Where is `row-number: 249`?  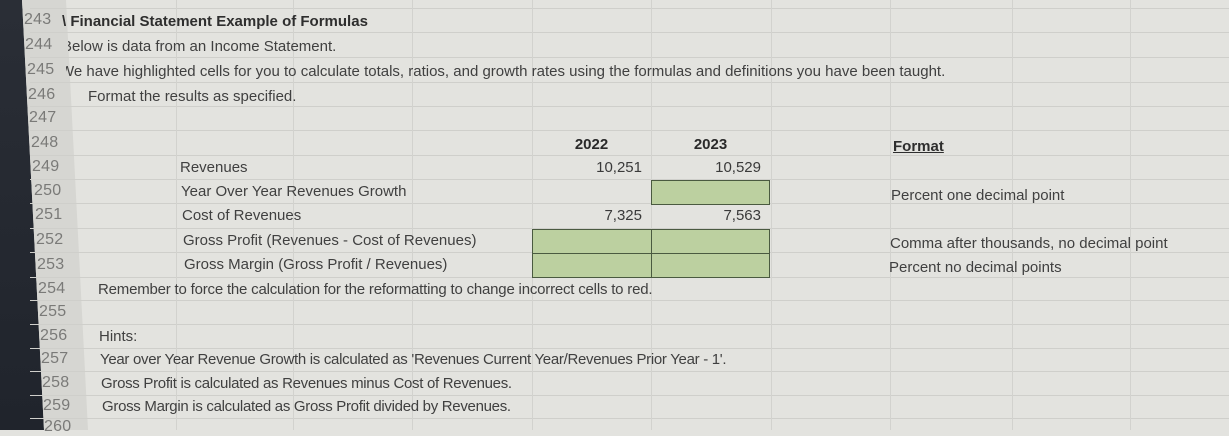
row-number: 249 is located at coordinates (46, 166).